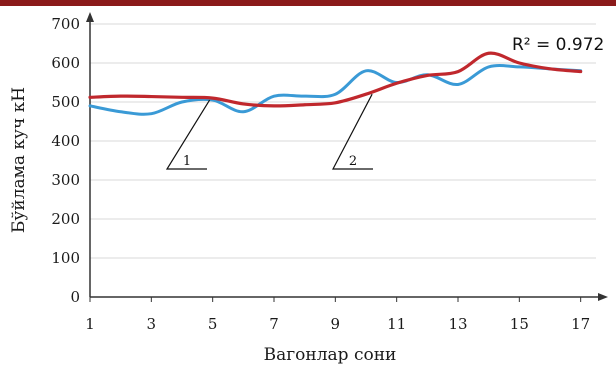 The width and height of the screenshot is (616, 367). I want to click on y-tick-label: 700, so click(65, 24).